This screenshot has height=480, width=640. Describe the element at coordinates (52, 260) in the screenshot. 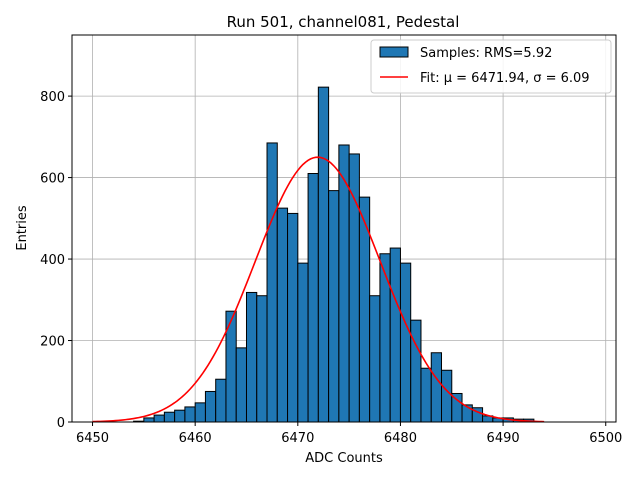

I see `y-tick-label: 400` at that location.